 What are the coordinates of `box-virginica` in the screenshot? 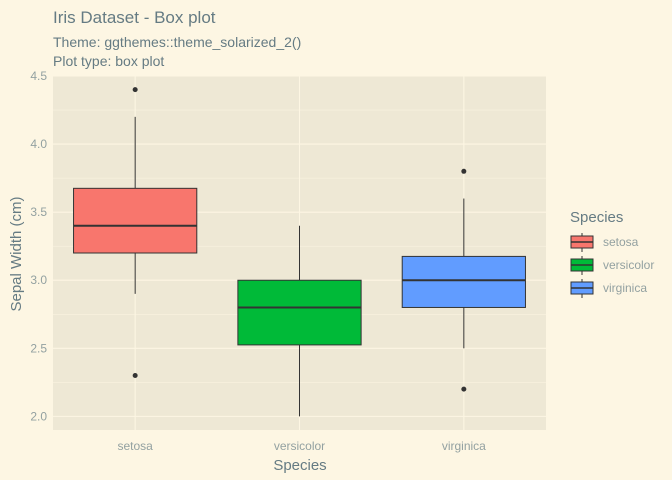 It's located at (463, 280).